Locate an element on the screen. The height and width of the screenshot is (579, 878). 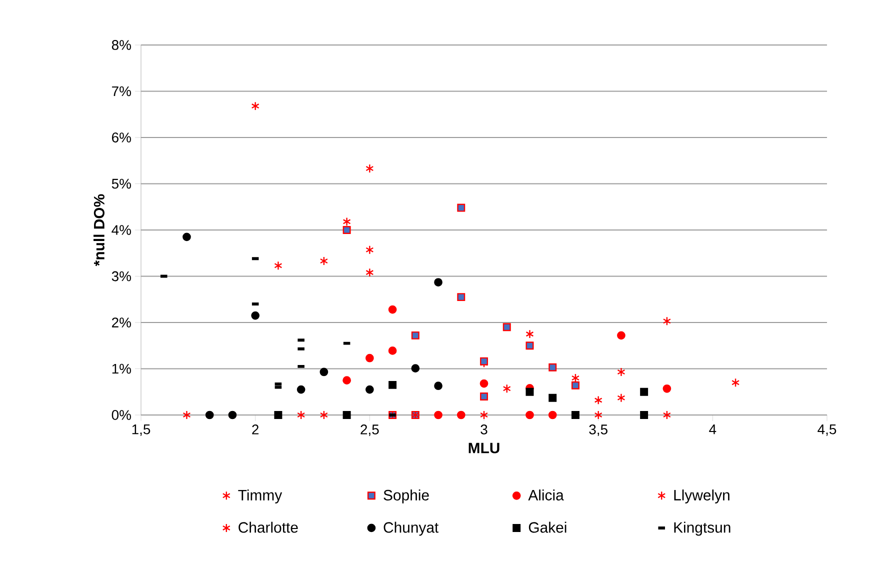
y-axis-title: *null DO% is located at coordinates (99, 230).